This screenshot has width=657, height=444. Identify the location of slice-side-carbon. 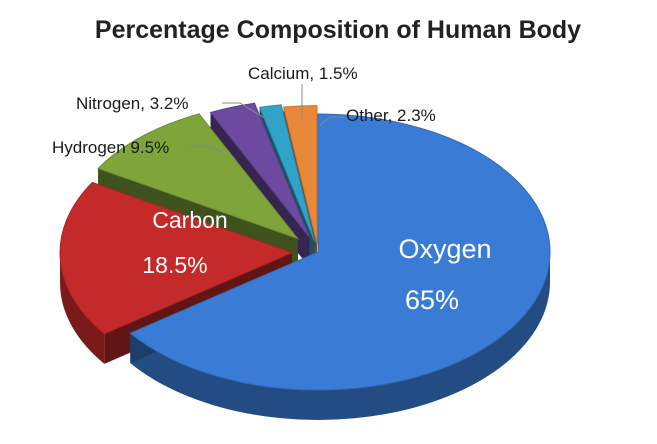
(82, 308).